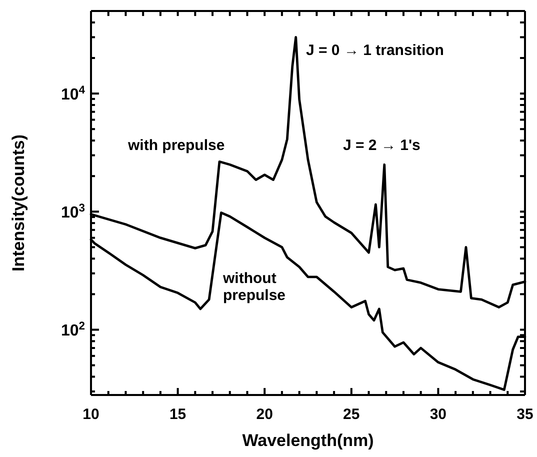 This screenshot has height=457, width=537. I want to click on y-axis-title: Intensity(counts), so click(18, 203).